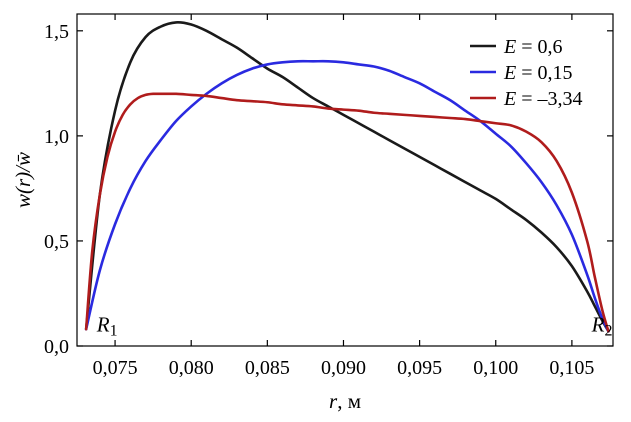 This screenshot has width=631, height=422. I want to click on legend: E = 0,6 E = 0,15 E = –3,34, so click(526, 73).